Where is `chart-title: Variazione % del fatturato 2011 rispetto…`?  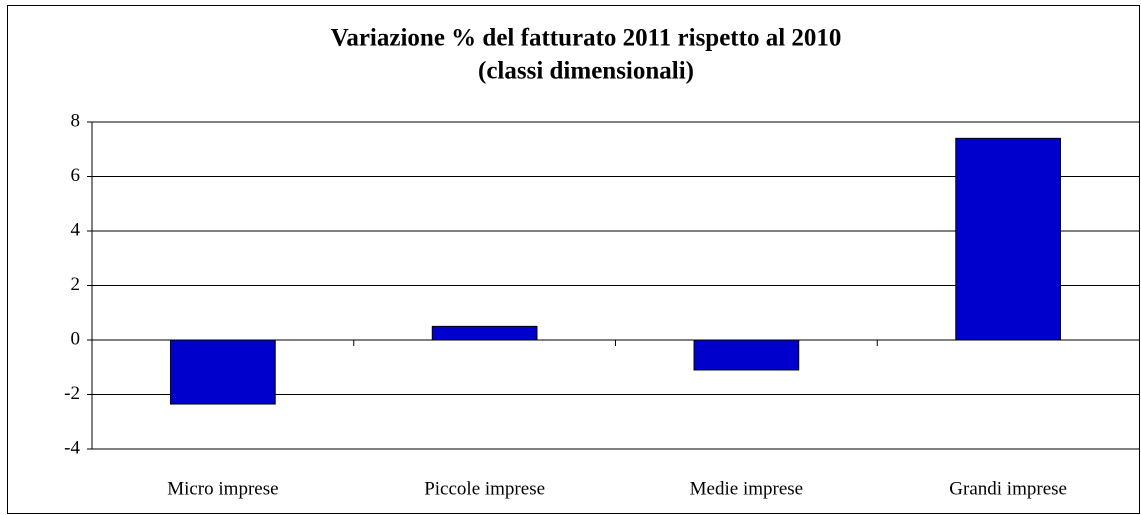 chart-title: Variazione % del fatturato 2011 rispetto… is located at coordinates (586, 38).